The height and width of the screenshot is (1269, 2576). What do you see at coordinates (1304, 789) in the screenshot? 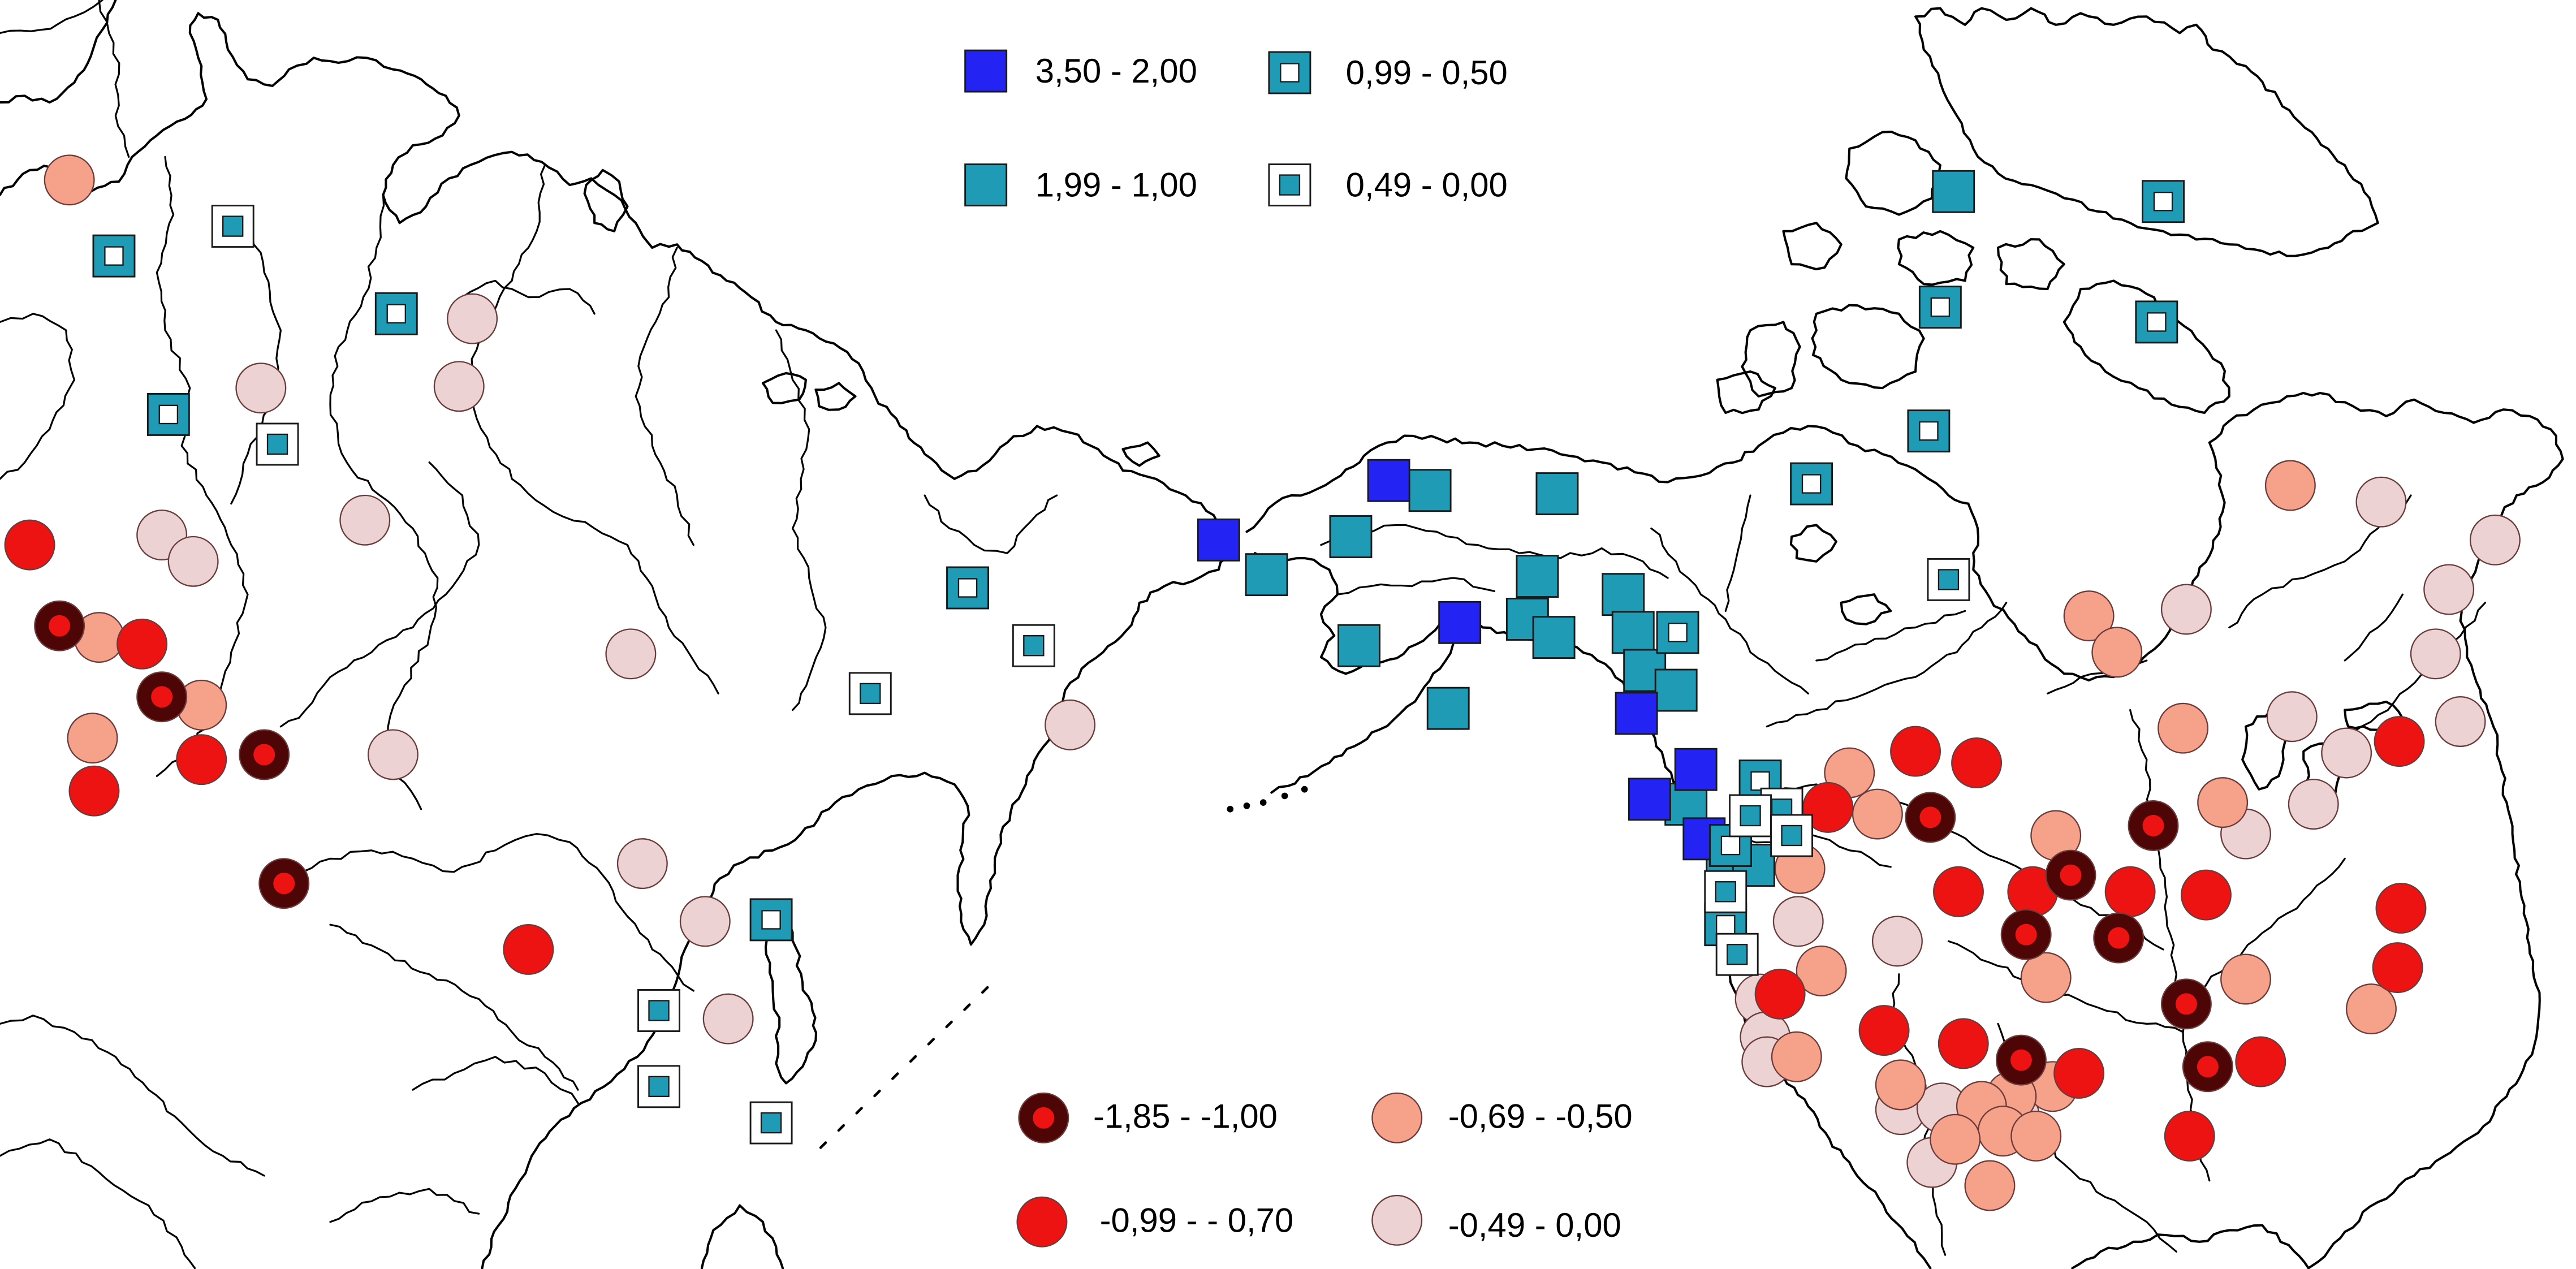
I see `aleutian-island` at bounding box center [1304, 789].